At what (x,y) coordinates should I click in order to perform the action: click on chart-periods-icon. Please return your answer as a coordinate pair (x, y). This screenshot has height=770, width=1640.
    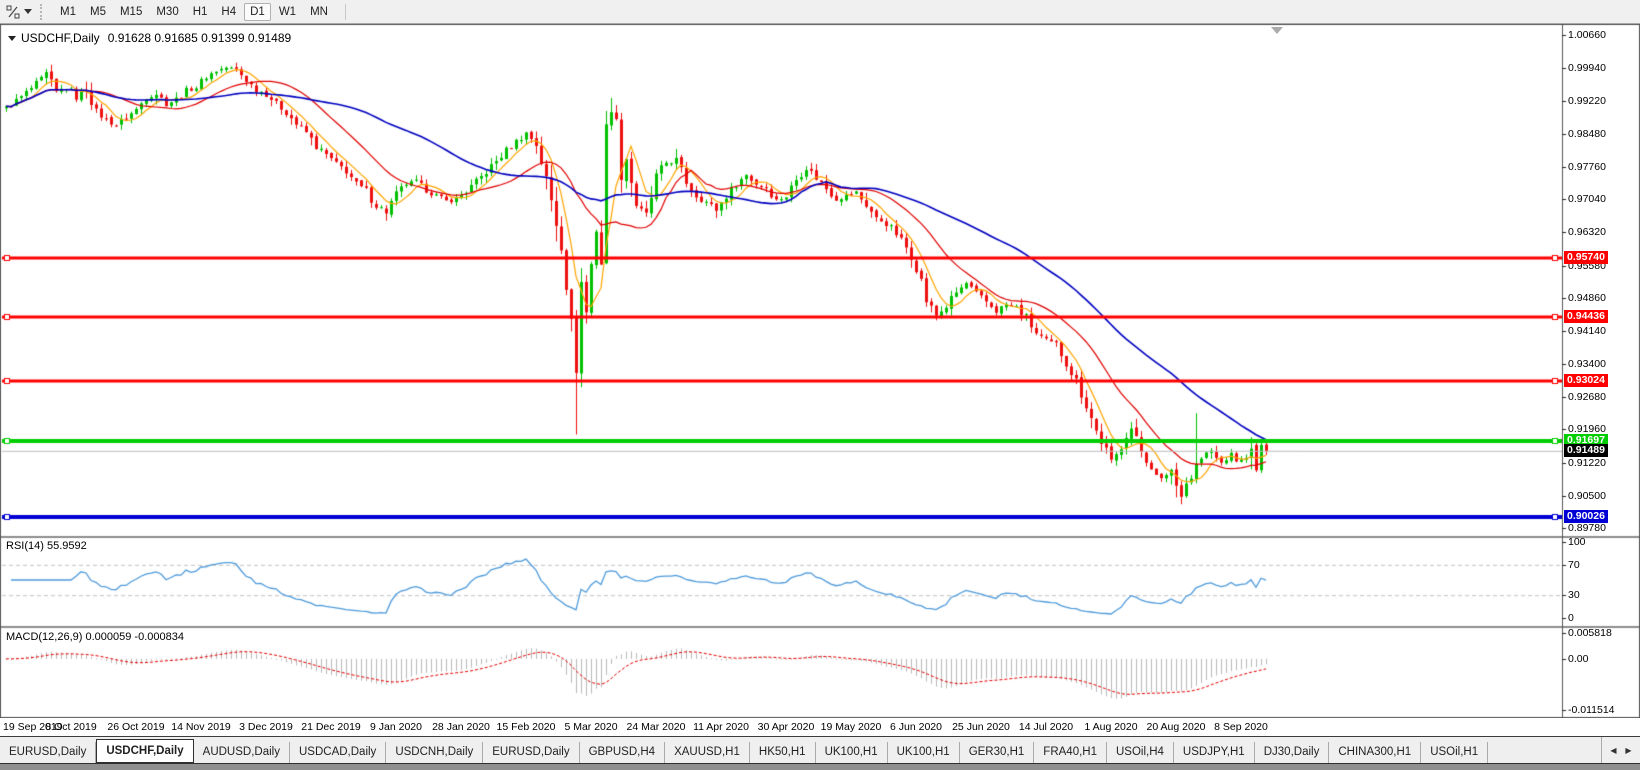
    Looking at the image, I should click on (13, 12).